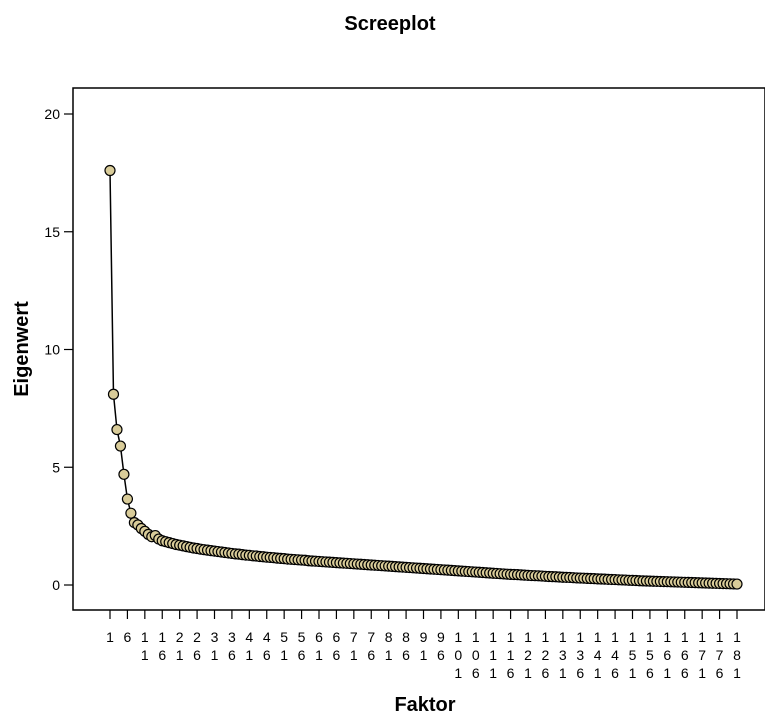 This screenshot has width=765, height=717. Describe the element at coordinates (424, 705) in the screenshot. I see `x-axis-label: Faktor` at that location.